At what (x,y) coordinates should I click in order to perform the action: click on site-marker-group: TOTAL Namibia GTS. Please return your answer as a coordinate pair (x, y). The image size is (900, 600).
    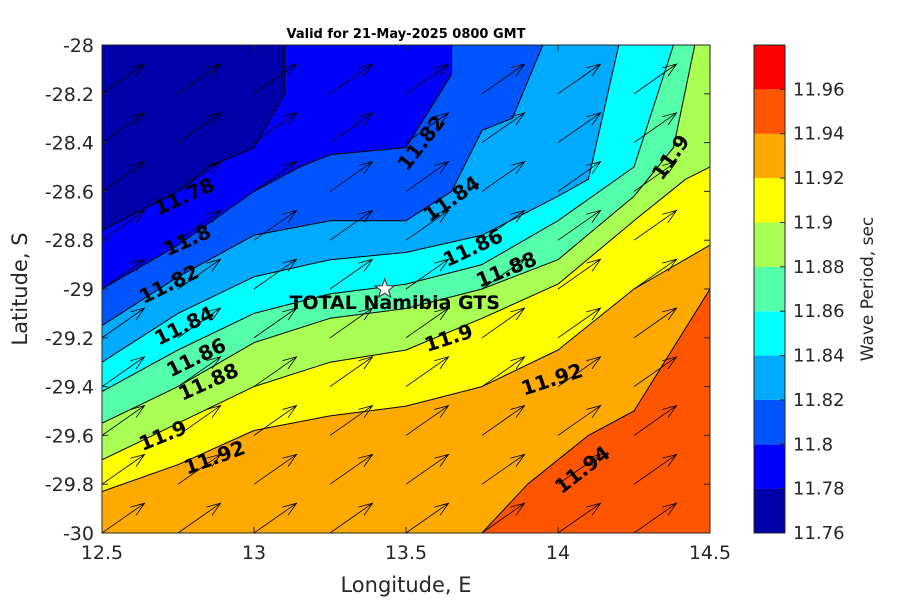
    Looking at the image, I should click on (394, 295).